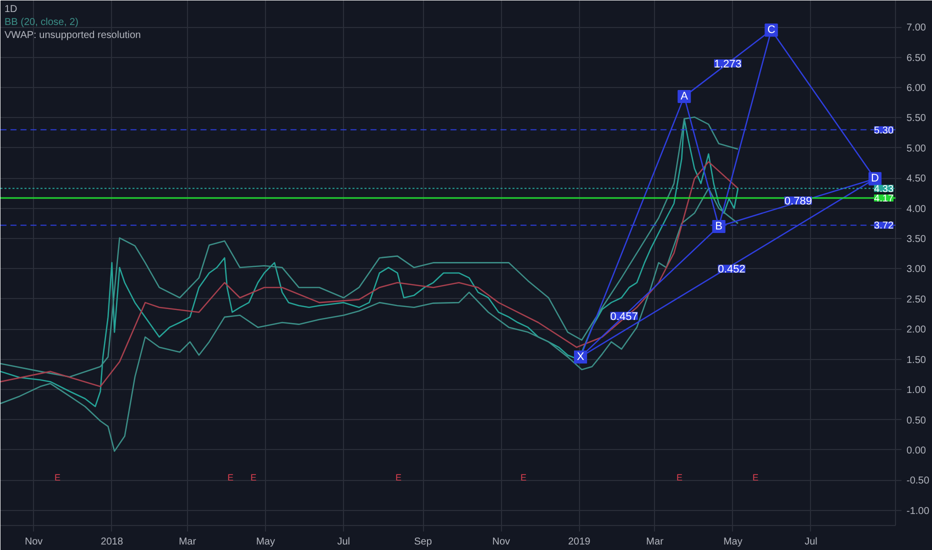 The width and height of the screenshot is (932, 550). I want to click on annotation: 0.457, so click(624, 316).